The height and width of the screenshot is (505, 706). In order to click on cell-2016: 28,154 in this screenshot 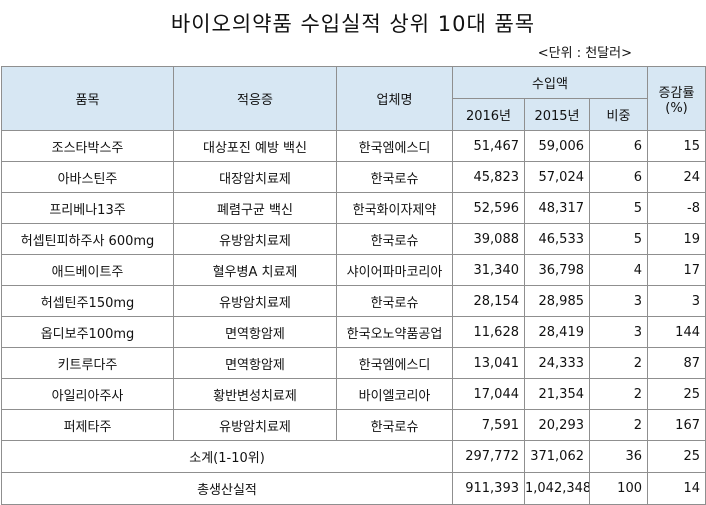, I will do `click(488, 301)`.